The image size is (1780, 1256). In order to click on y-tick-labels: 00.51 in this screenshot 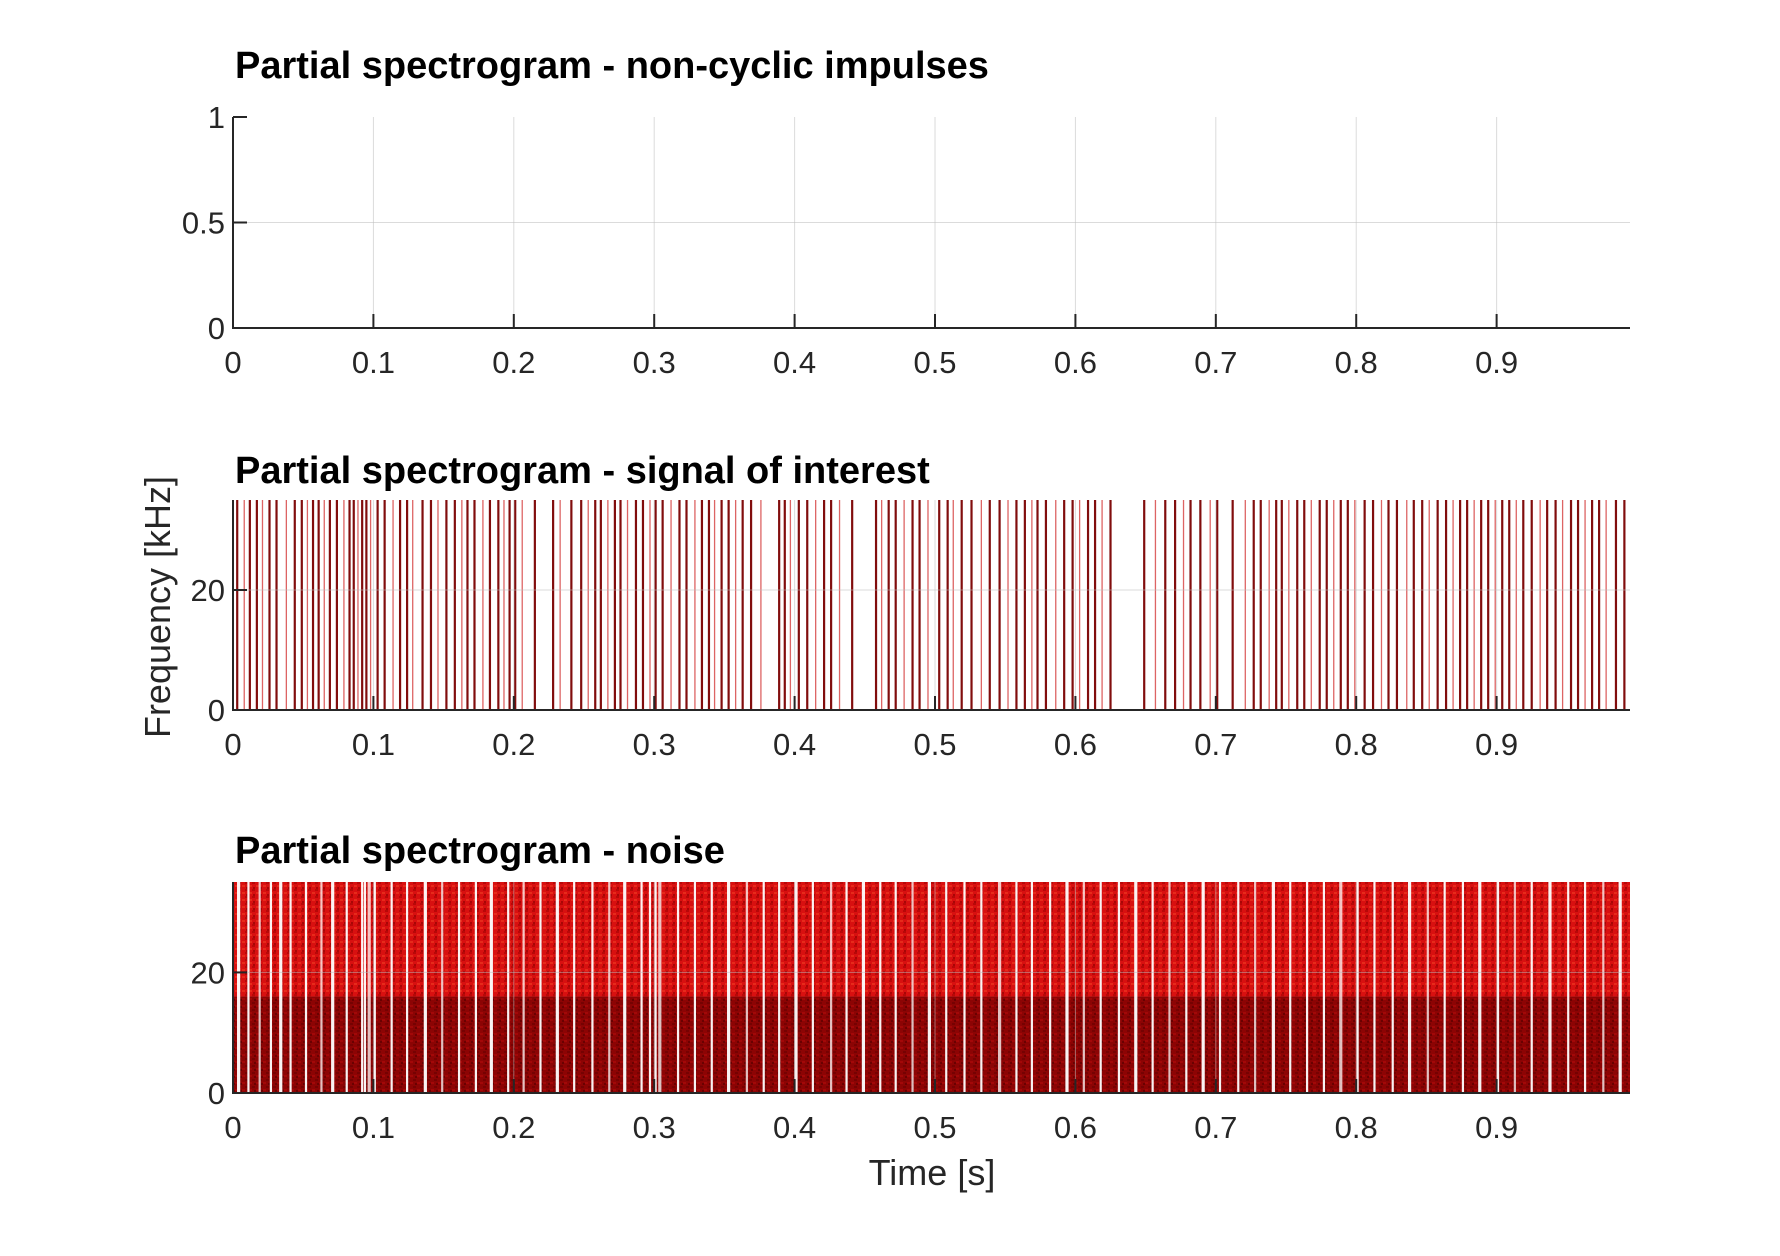, I will do `click(203, 223)`.